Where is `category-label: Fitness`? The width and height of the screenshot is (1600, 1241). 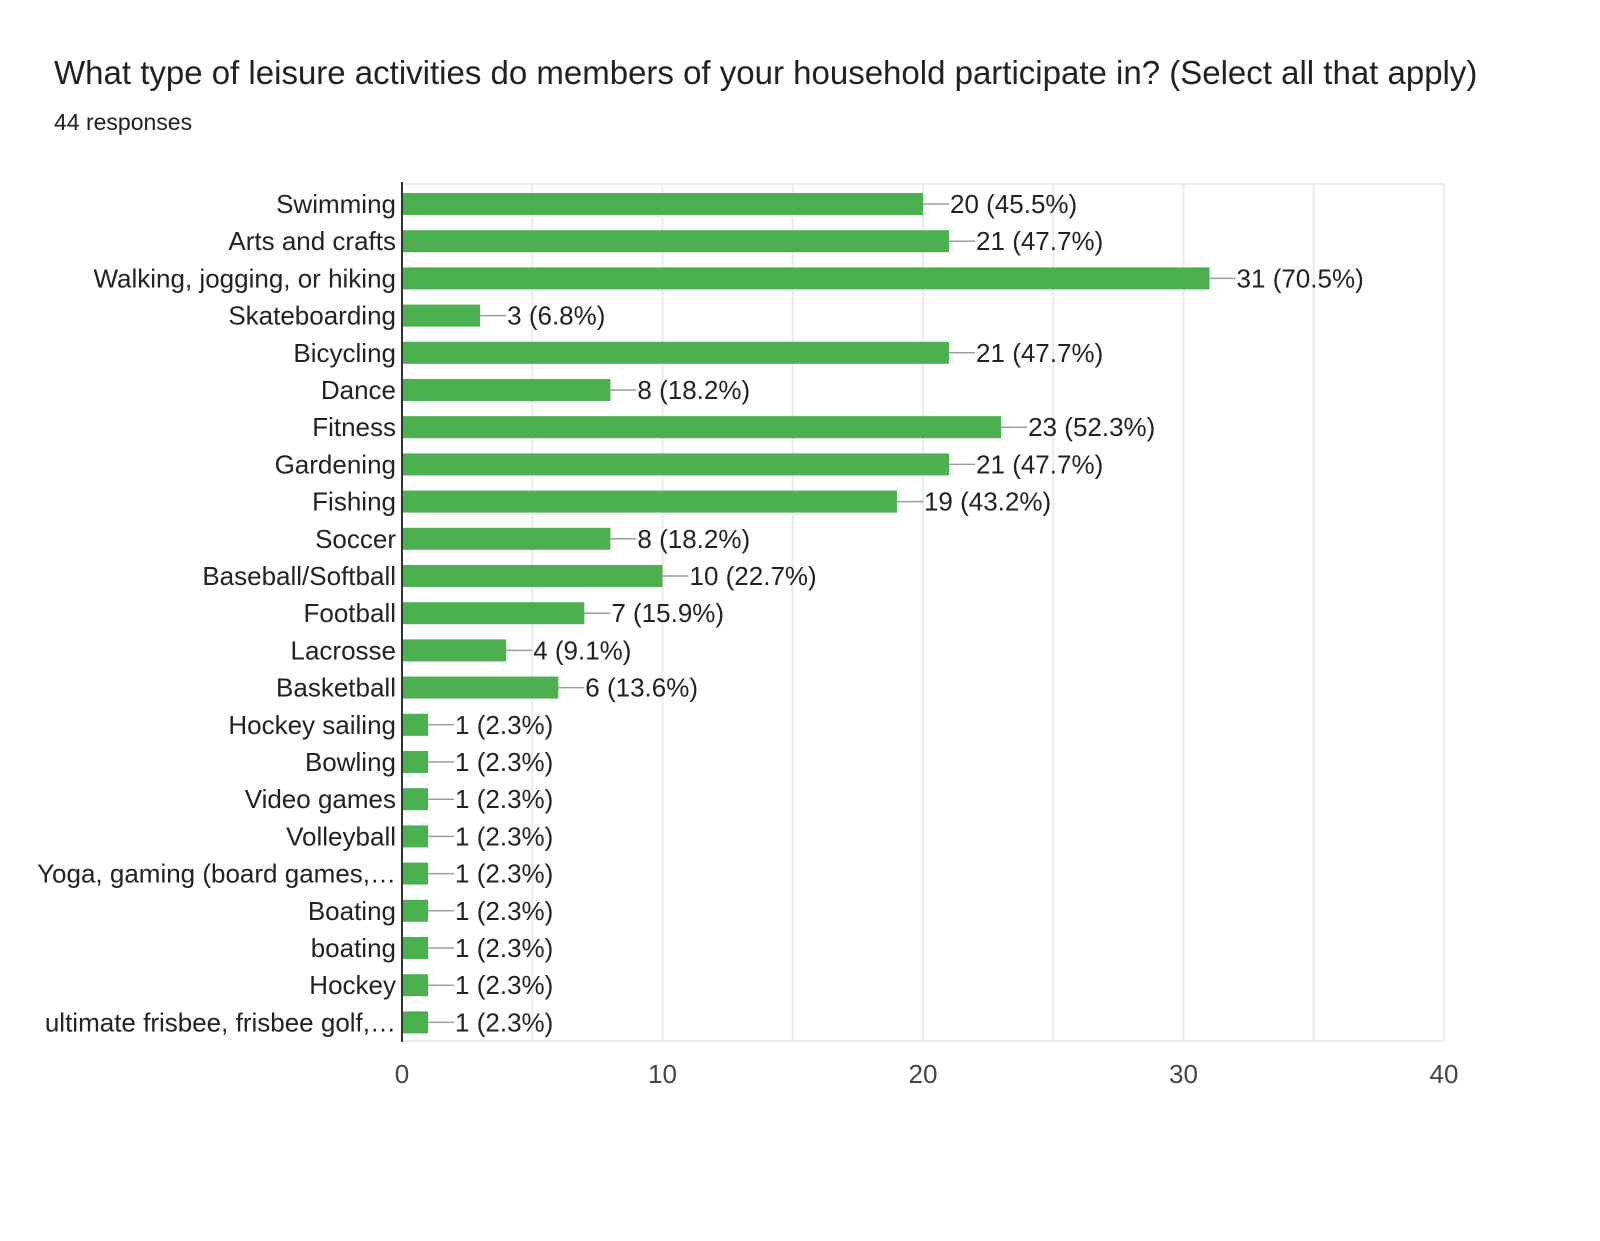 category-label: Fitness is located at coordinates (354, 427).